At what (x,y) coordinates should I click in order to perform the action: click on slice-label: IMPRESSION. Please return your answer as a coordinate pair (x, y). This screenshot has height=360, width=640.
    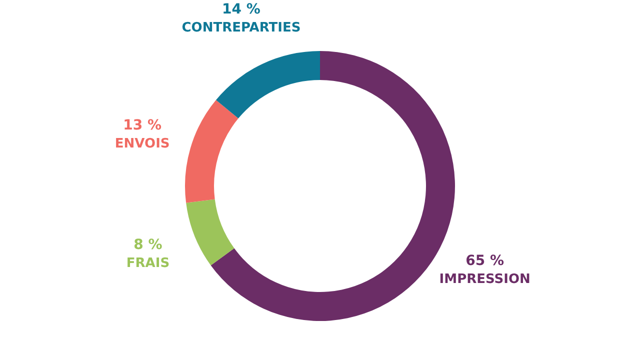
    Looking at the image, I should click on (484, 279).